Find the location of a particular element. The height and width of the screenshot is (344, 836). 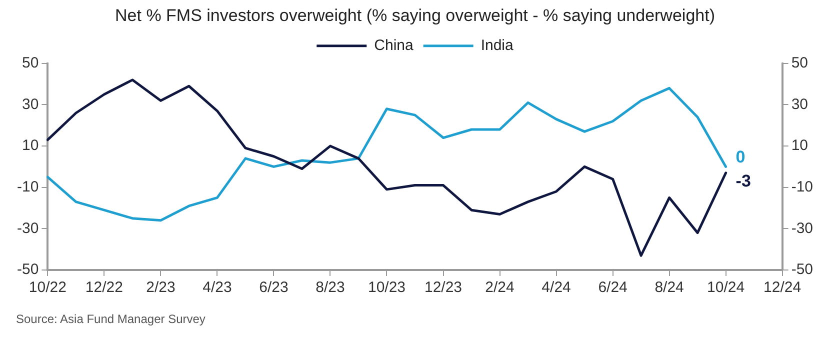

x-tick-label: 8/24 is located at coordinates (669, 287).